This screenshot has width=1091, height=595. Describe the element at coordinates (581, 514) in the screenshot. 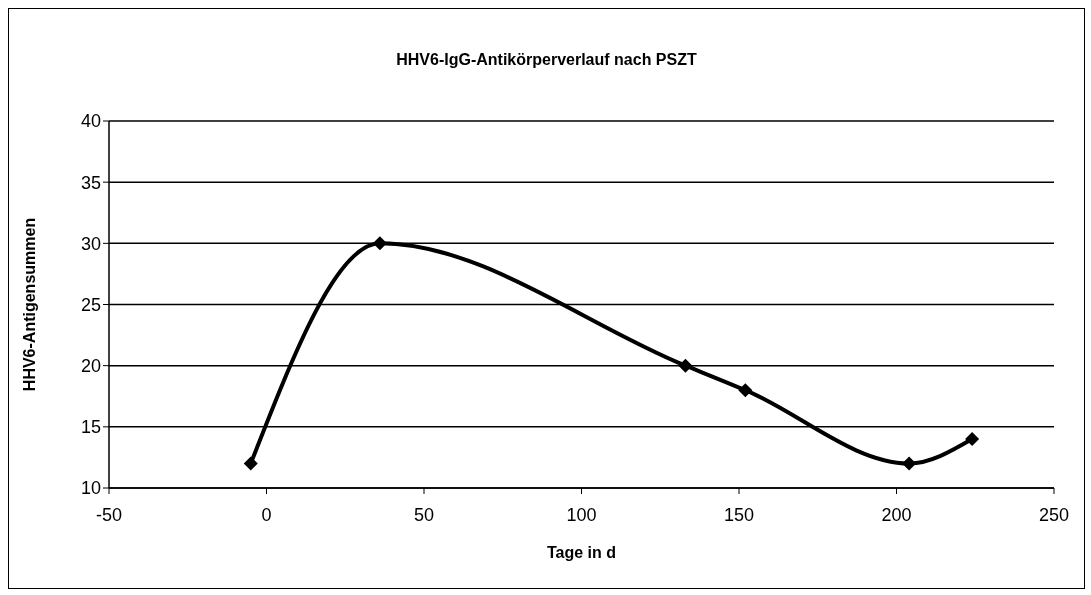

I see `x-tick-label: 100` at that location.